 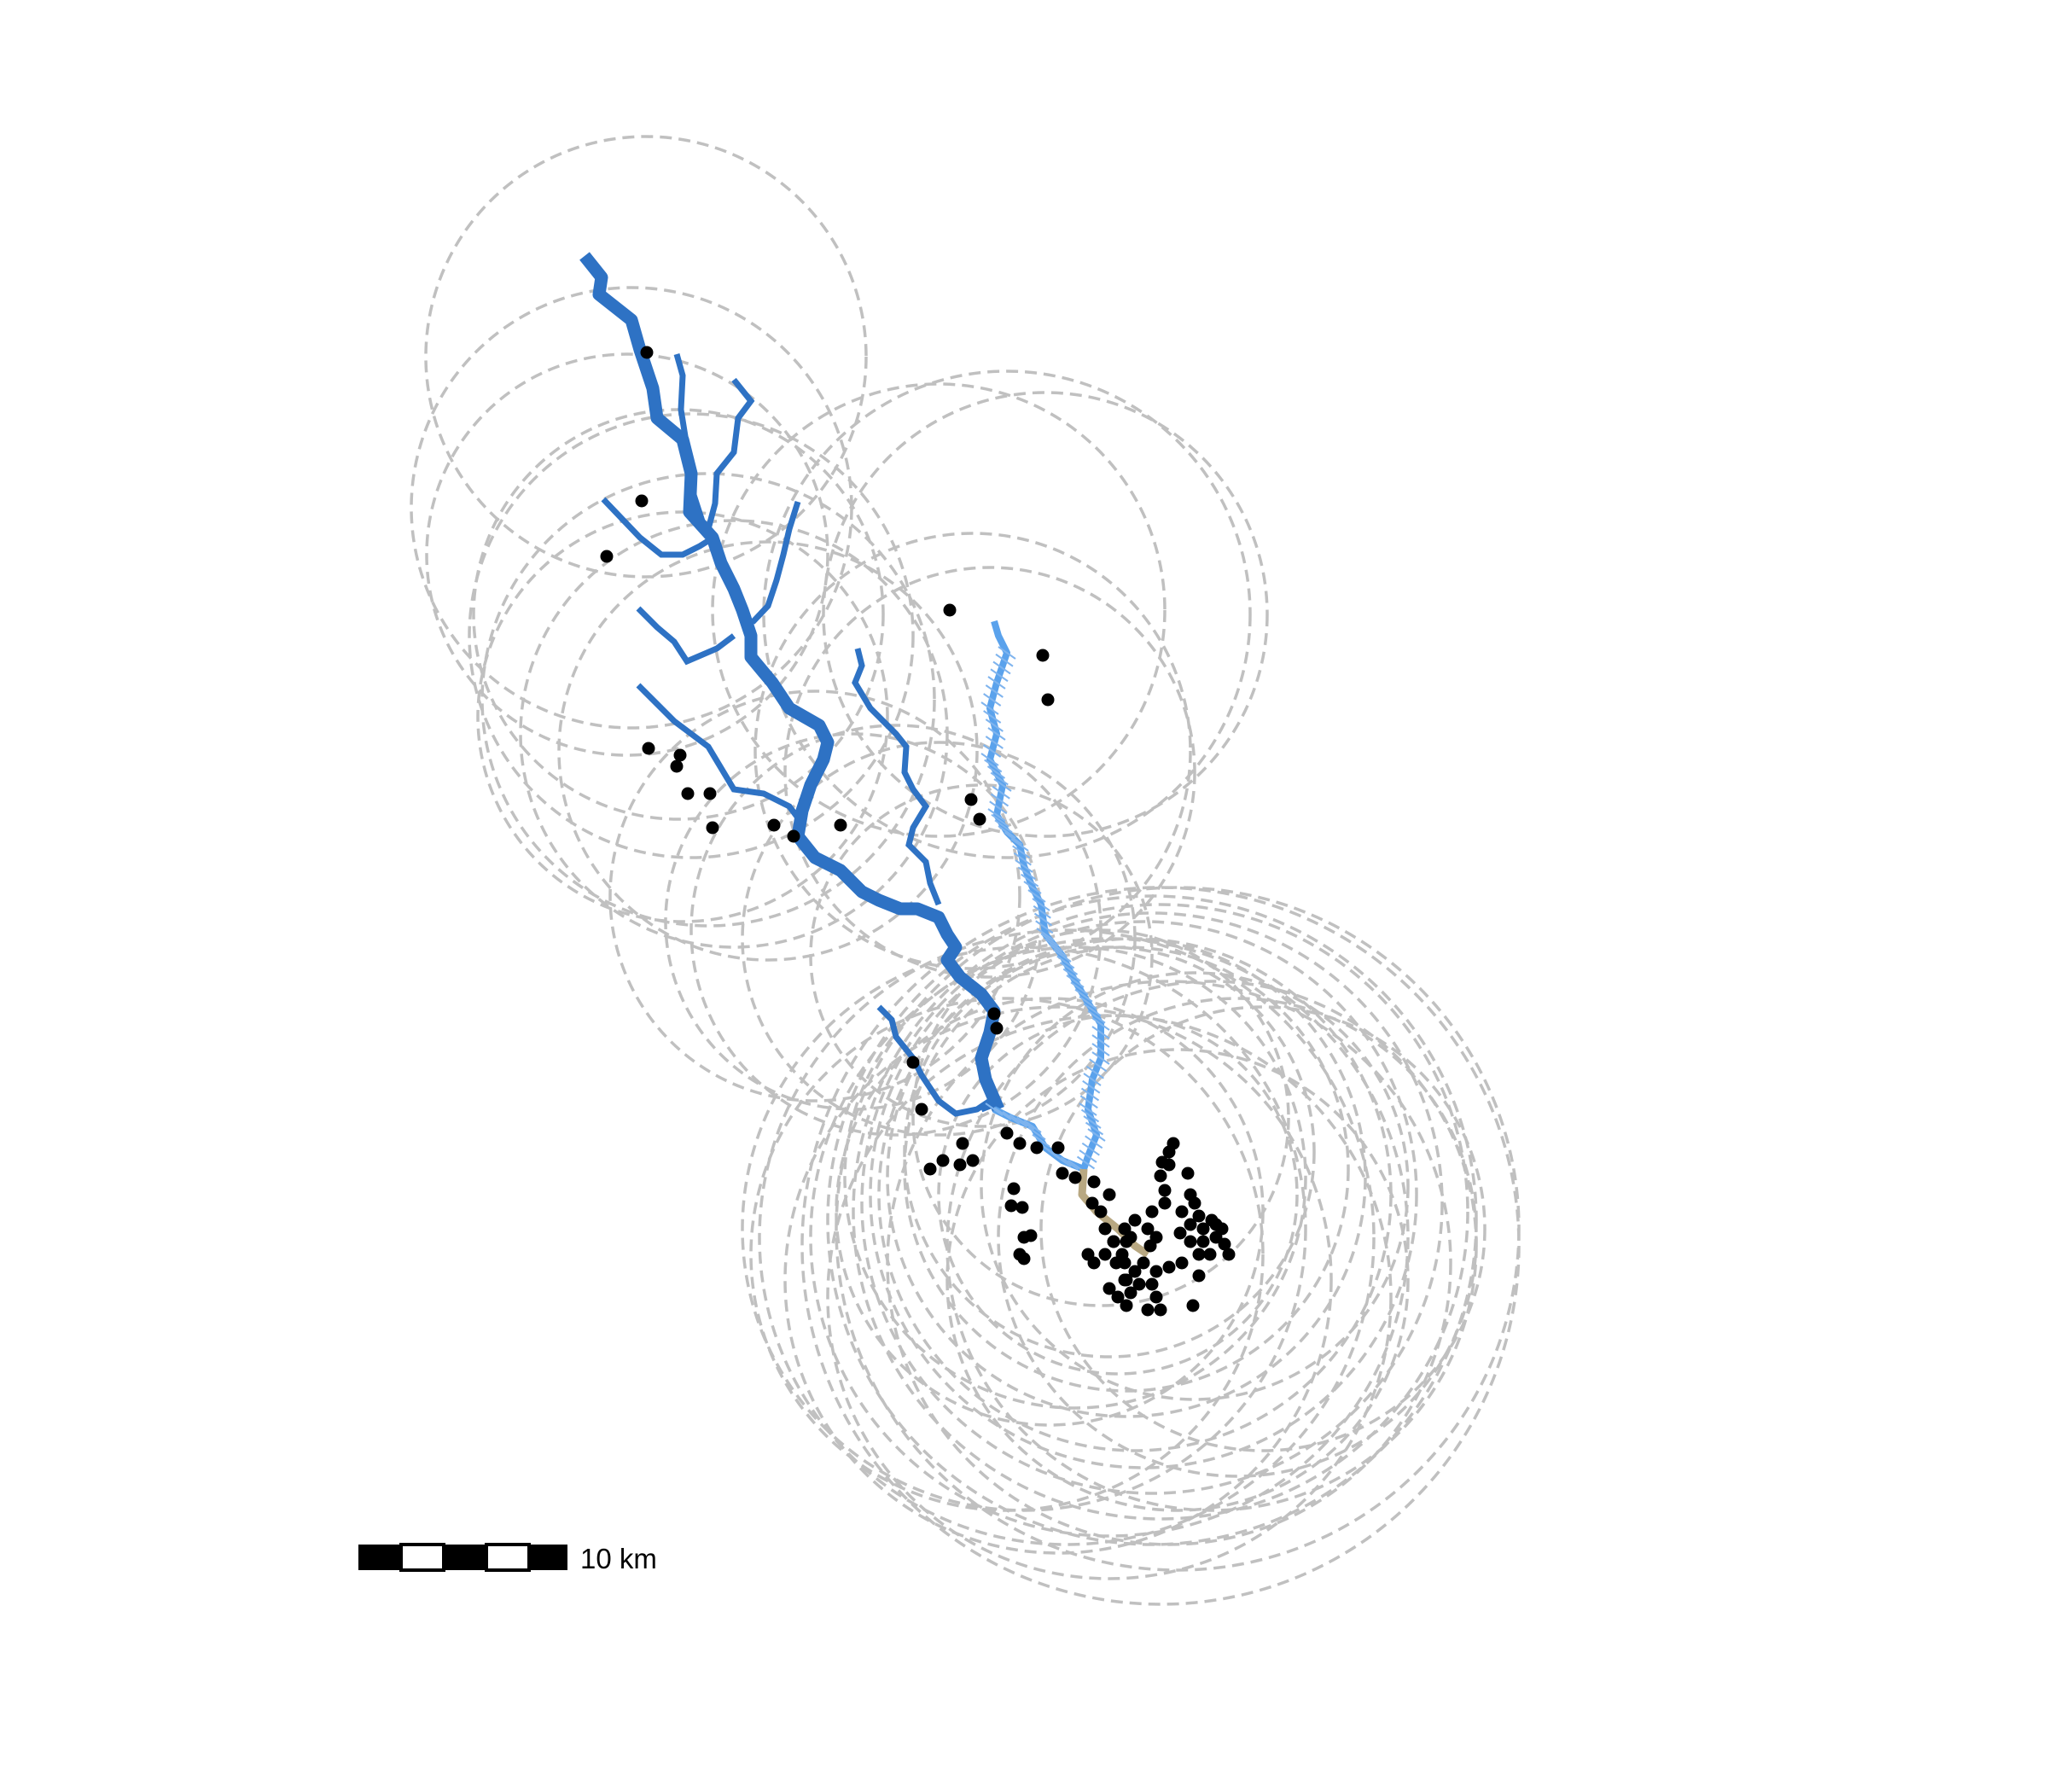 I want to click on main-river, so click(x=791, y=682).